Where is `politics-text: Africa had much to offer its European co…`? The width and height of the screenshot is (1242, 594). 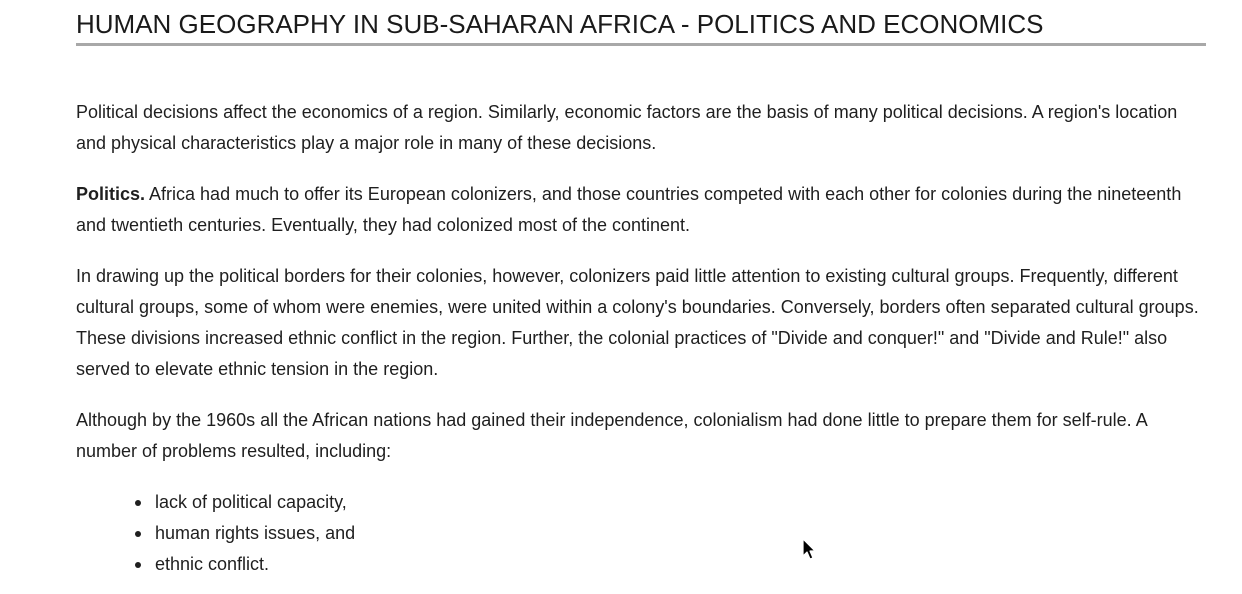 politics-text: Africa had much to offer its European co… is located at coordinates (629, 209).